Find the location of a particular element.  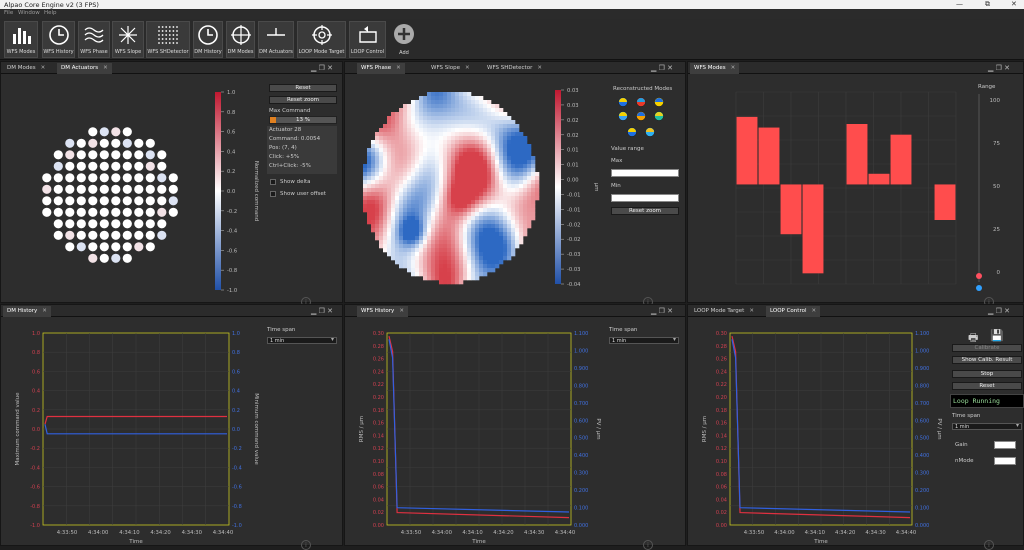

tab-wfs-history: WFS History ✕ is located at coordinates (382, 311).